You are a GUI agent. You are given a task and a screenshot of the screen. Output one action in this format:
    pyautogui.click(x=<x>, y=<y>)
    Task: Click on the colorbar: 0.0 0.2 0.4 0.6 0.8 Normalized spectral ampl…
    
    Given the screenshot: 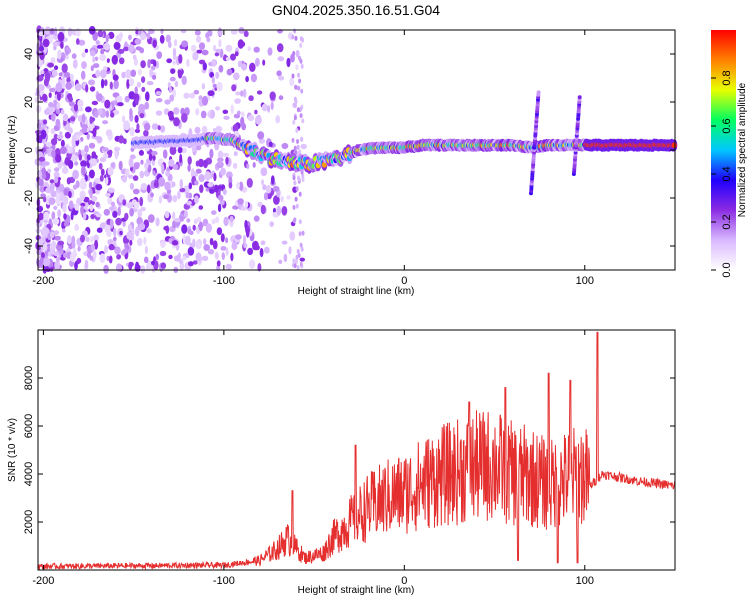 What is the action you would take?
    pyautogui.click(x=729, y=154)
    